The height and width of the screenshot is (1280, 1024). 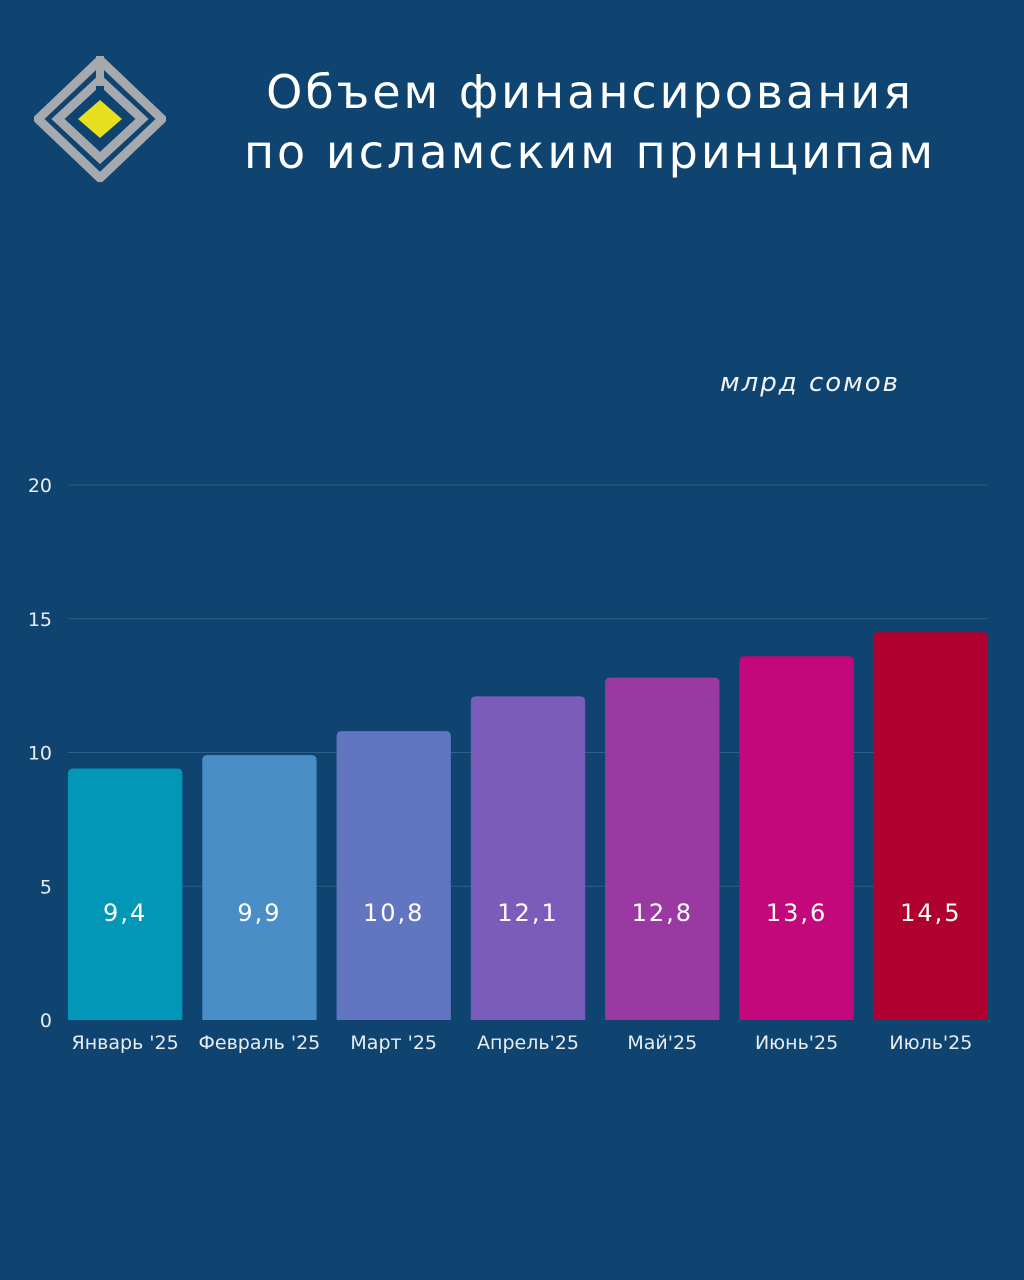 I want to click on bar-value-label: 12,1, so click(x=527, y=913).